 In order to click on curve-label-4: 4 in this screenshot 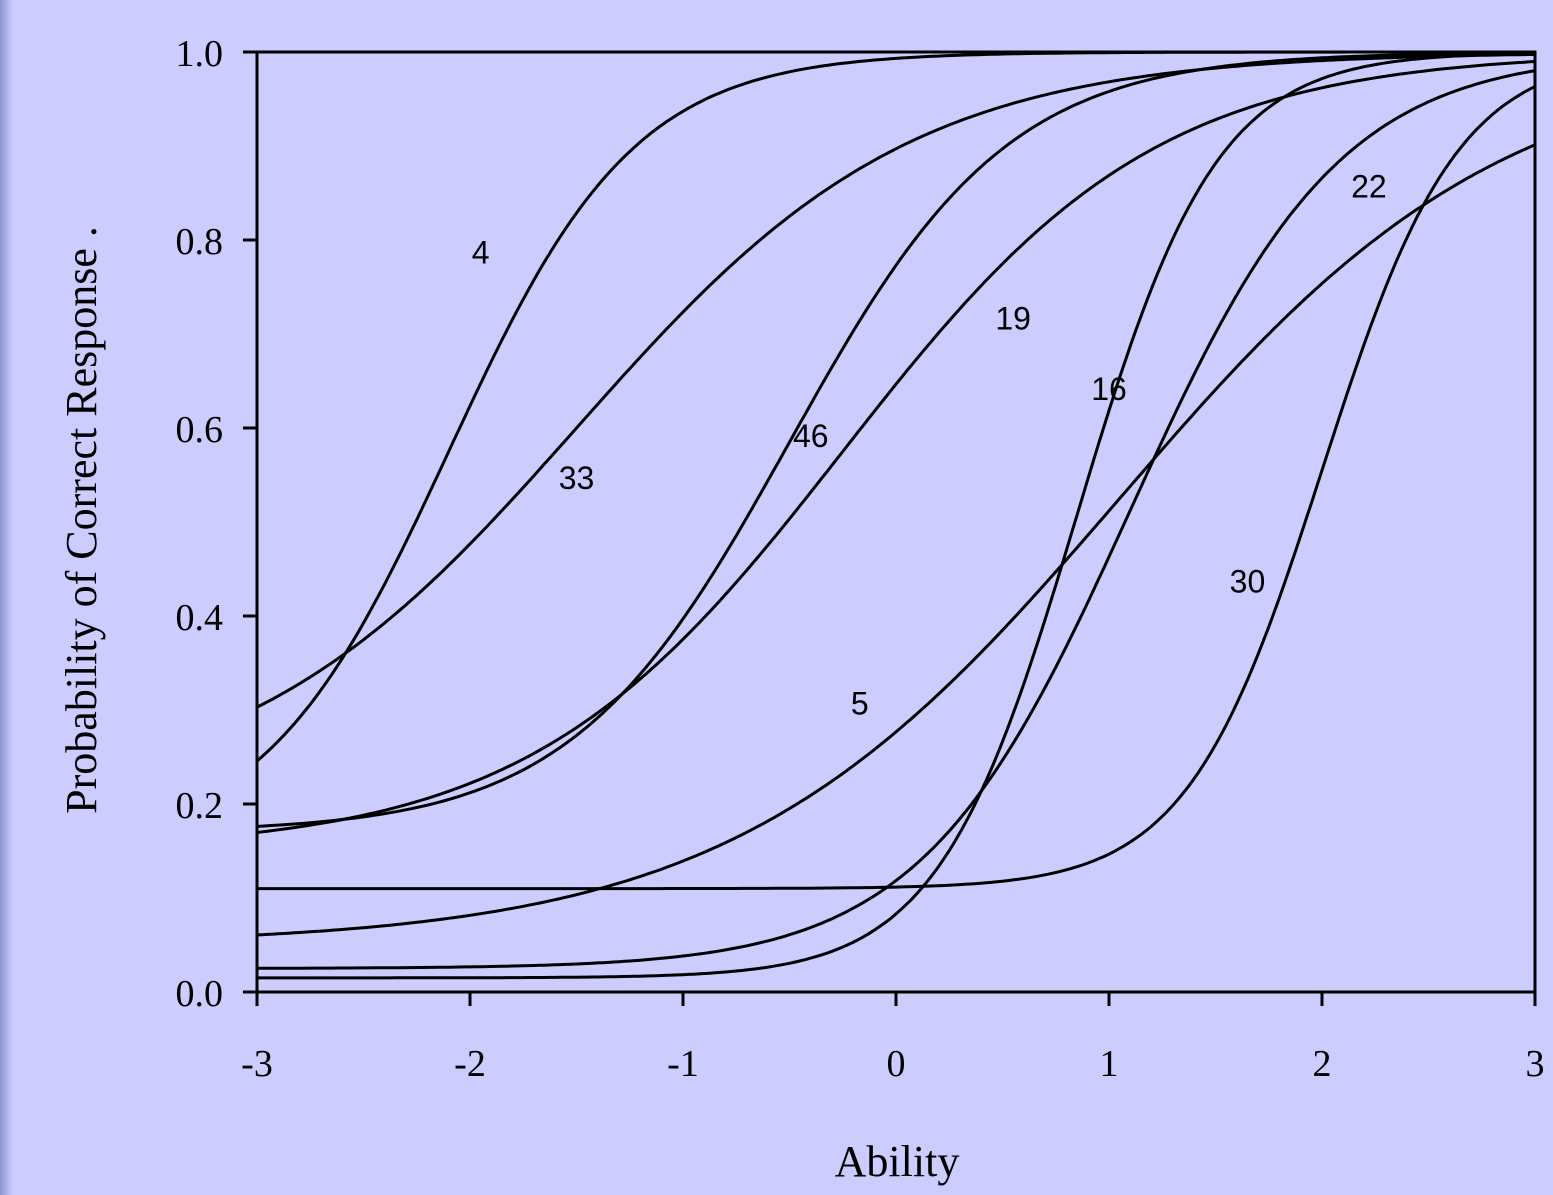, I will do `click(481, 253)`.